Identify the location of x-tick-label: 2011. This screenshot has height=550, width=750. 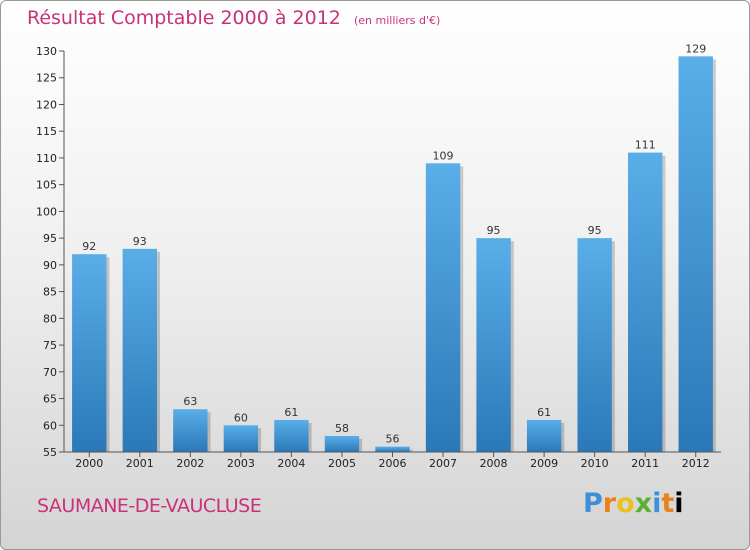
(645, 463).